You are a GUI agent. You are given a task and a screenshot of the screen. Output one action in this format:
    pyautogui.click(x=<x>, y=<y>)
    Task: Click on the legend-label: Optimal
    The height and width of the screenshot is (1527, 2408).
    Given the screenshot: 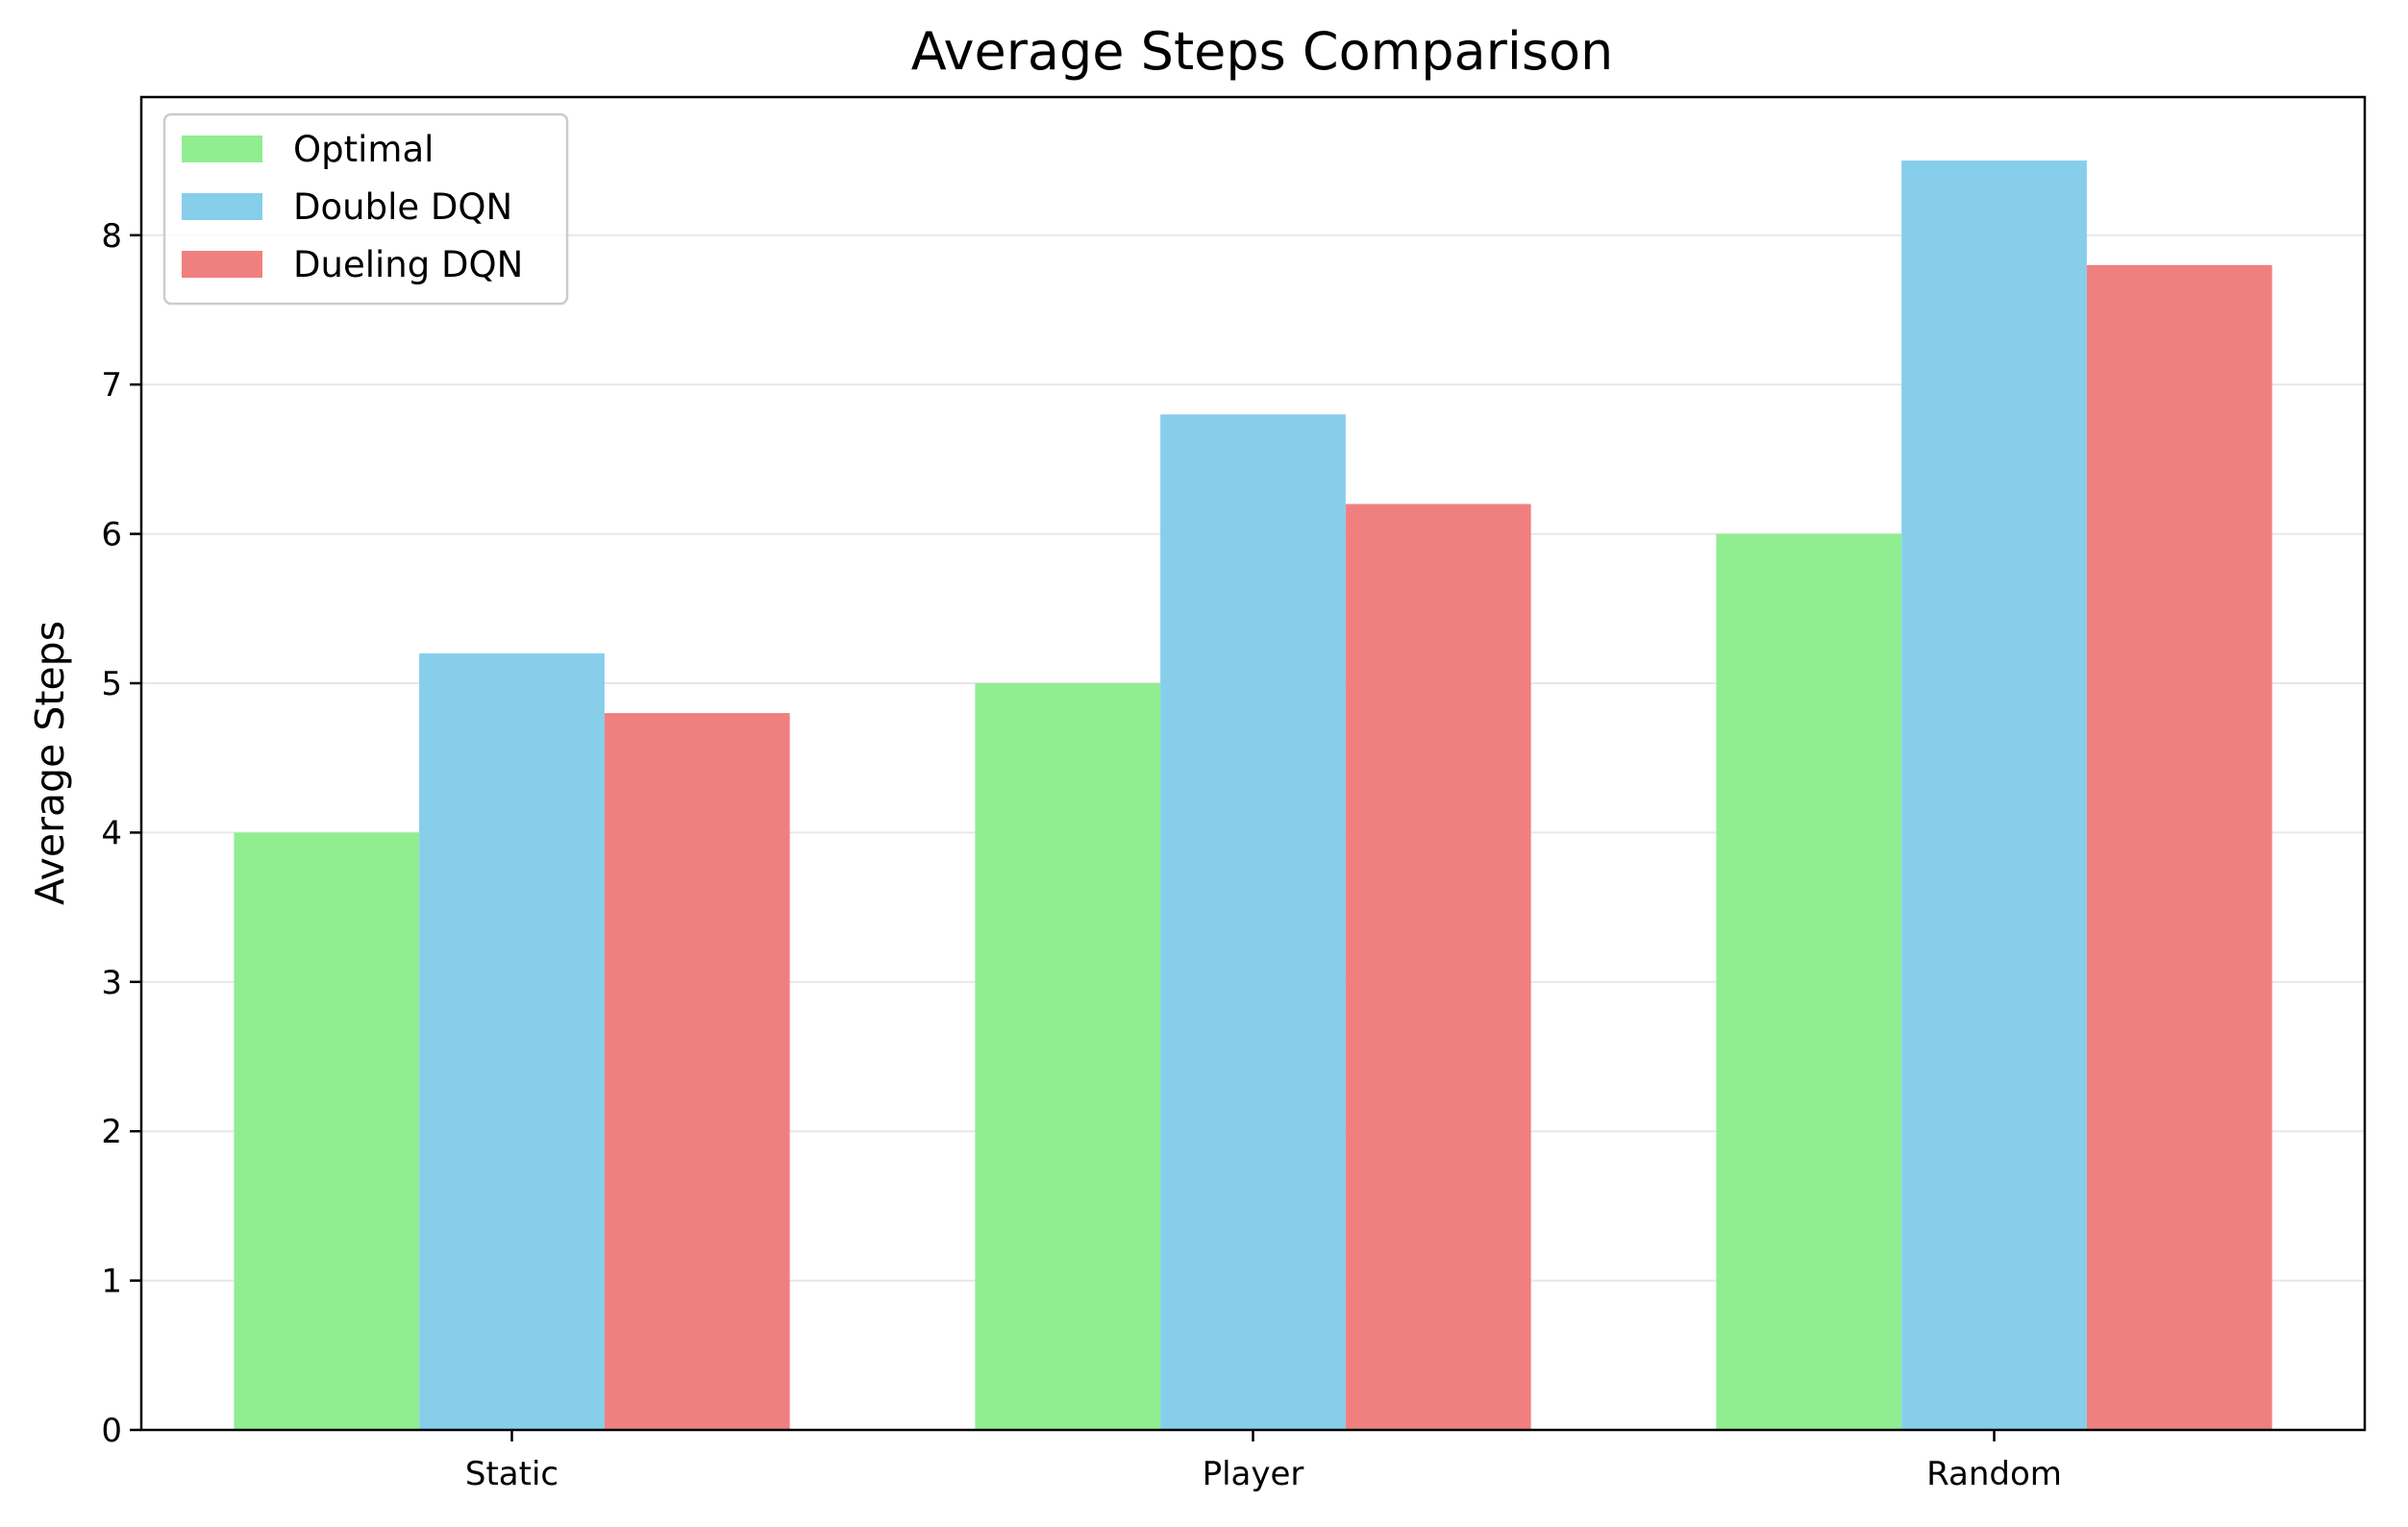 What is the action you would take?
    pyautogui.click(x=363, y=149)
    